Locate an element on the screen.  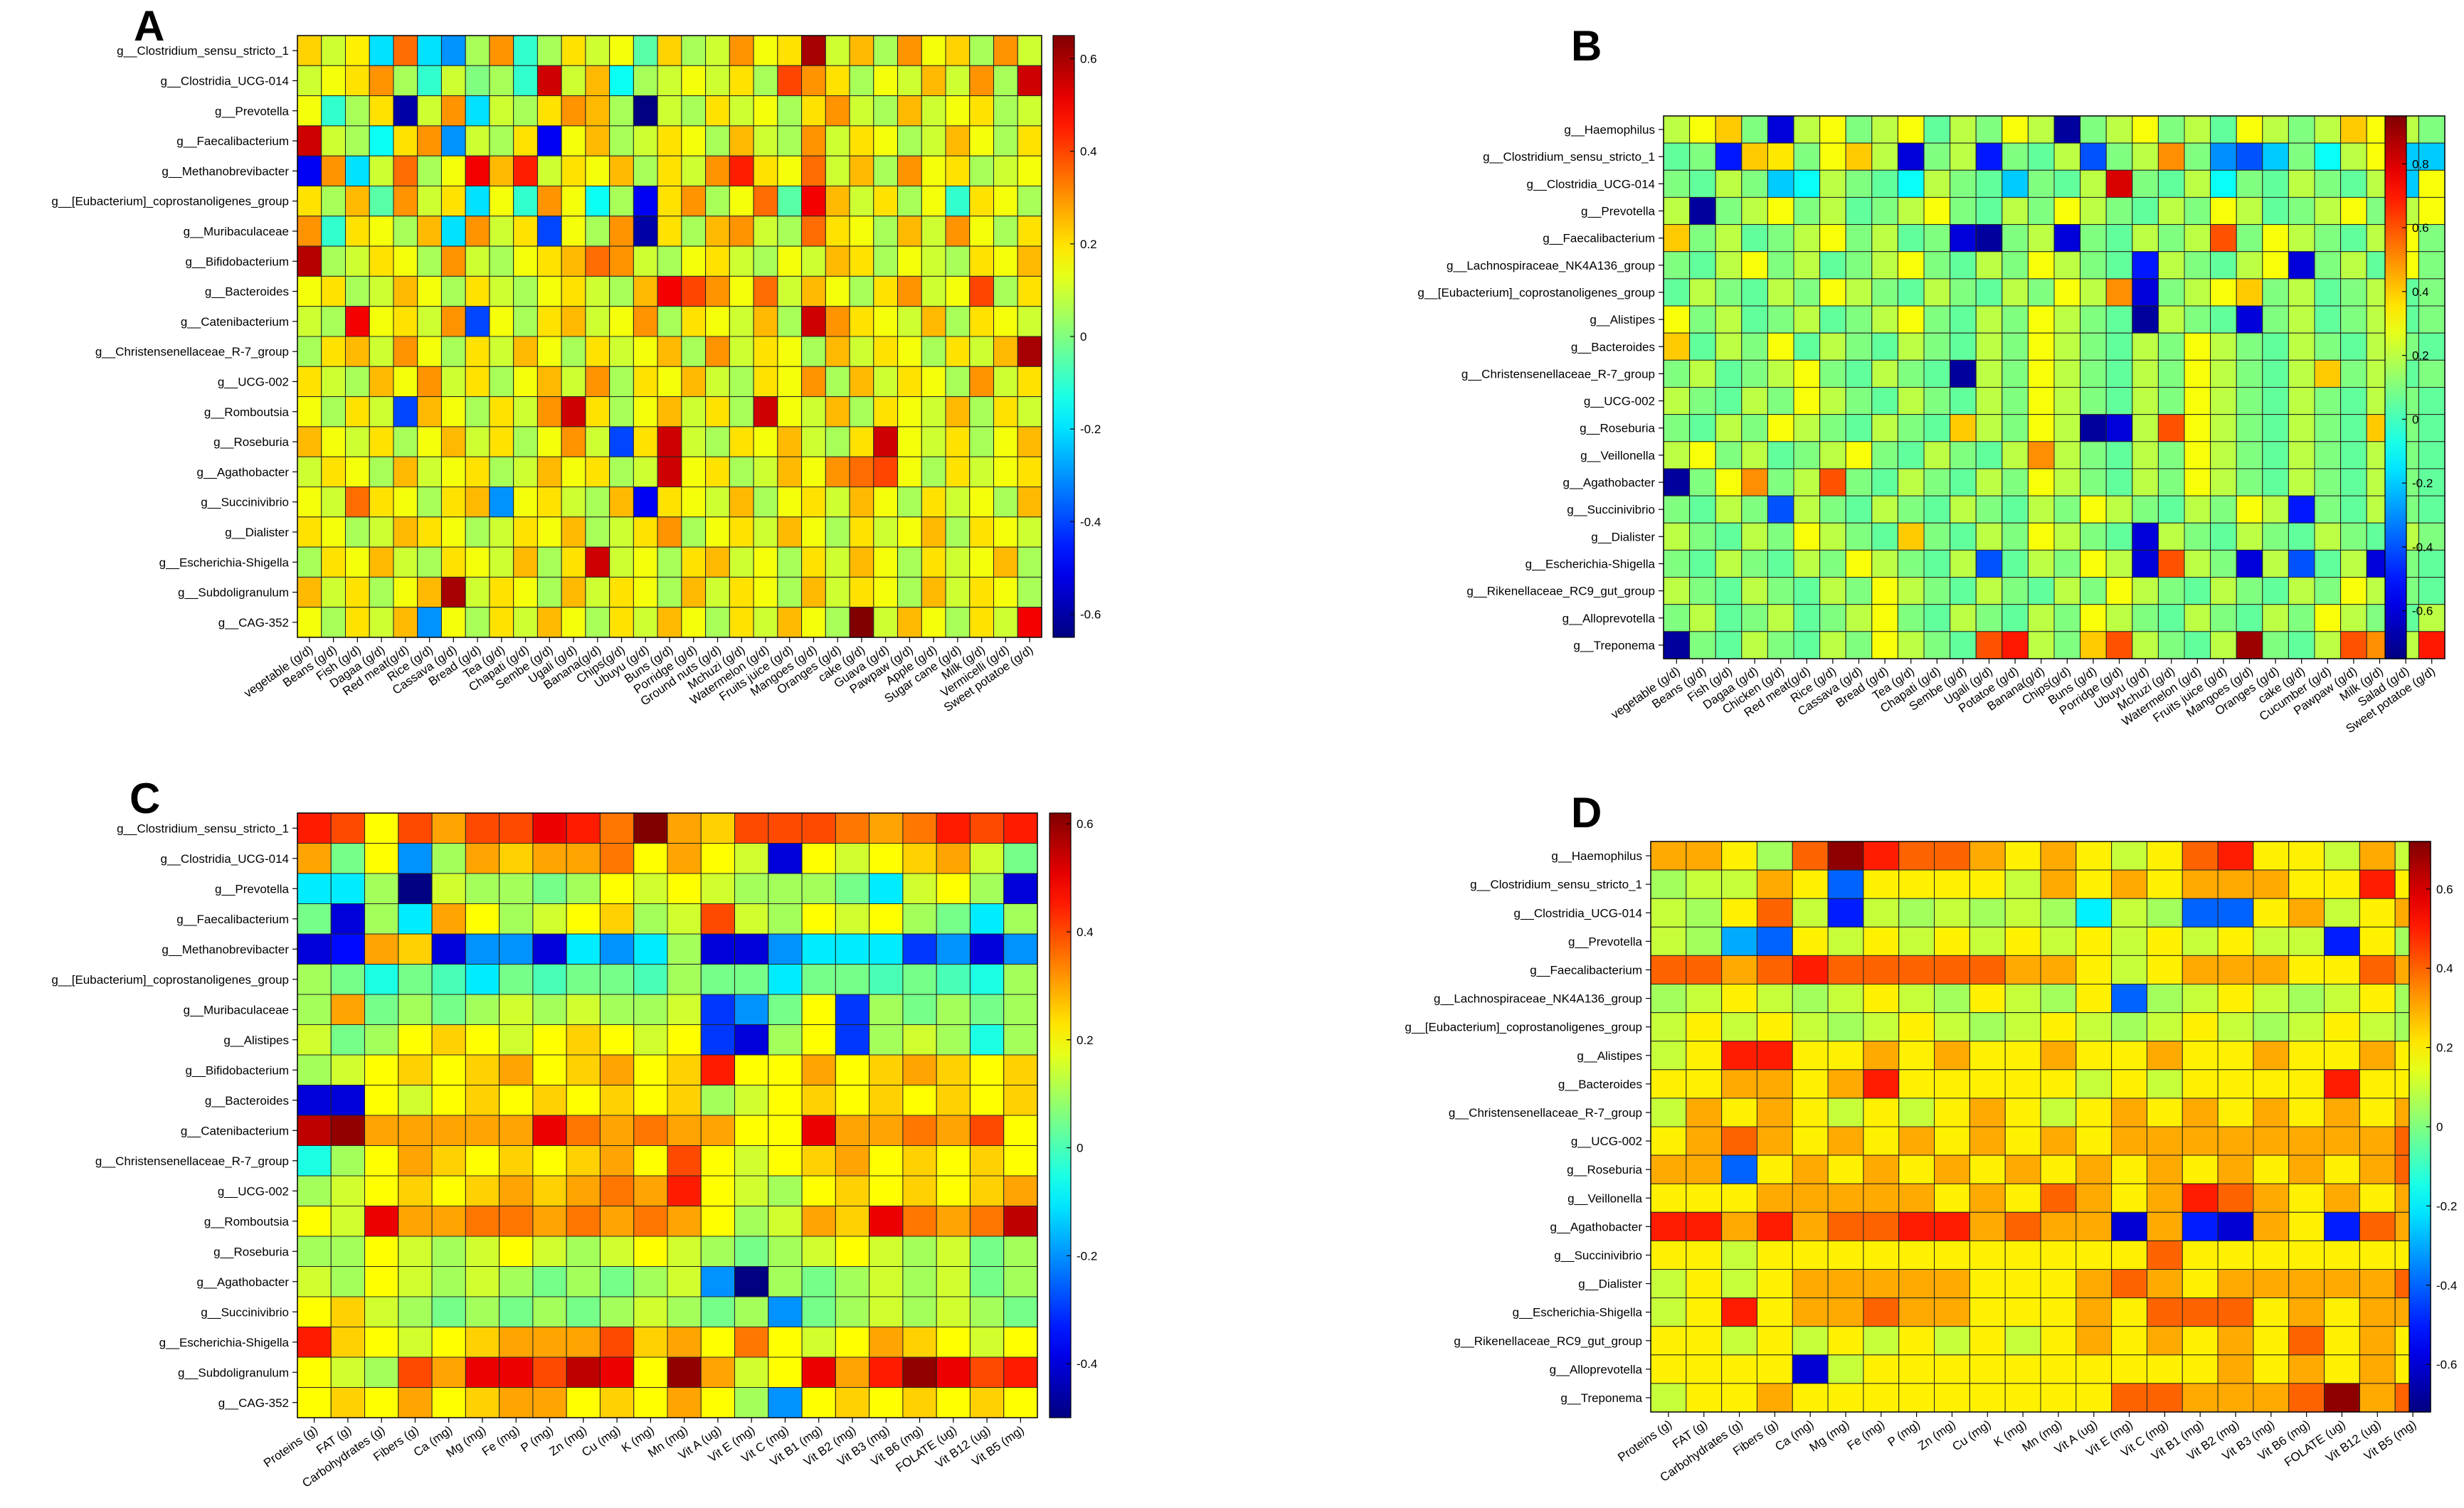
row-label-g-clostridia-ucg-014: g__Clostridia_UCG-014 is located at coordinates (1578, 913).